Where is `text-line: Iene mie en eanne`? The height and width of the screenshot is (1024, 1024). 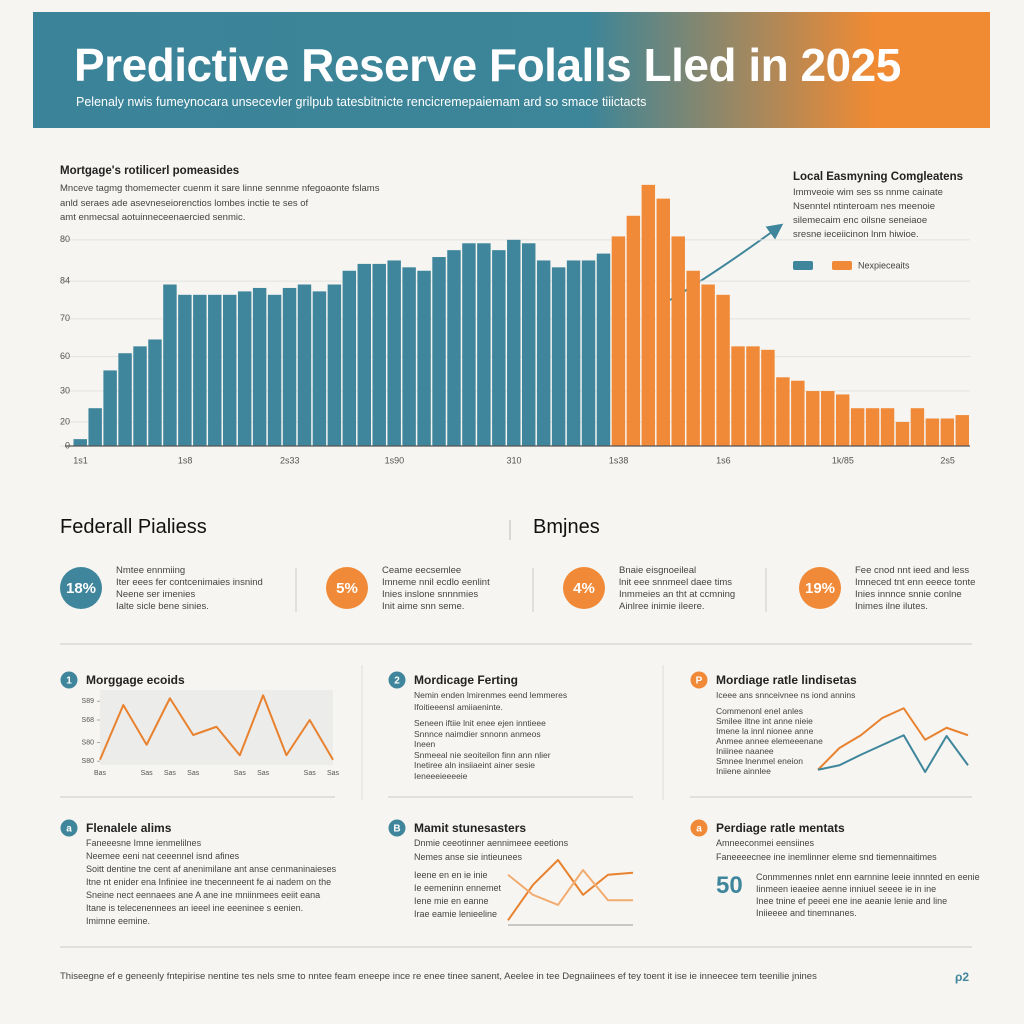
text-line: Iene mie en eanne is located at coordinates (451, 901).